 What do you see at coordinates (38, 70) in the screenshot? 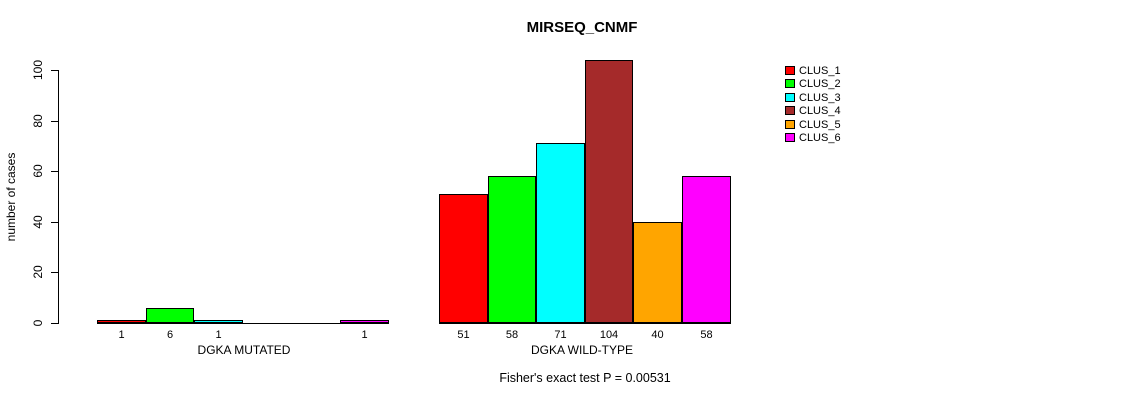
I see `y-axis-tick-label: 100` at bounding box center [38, 70].